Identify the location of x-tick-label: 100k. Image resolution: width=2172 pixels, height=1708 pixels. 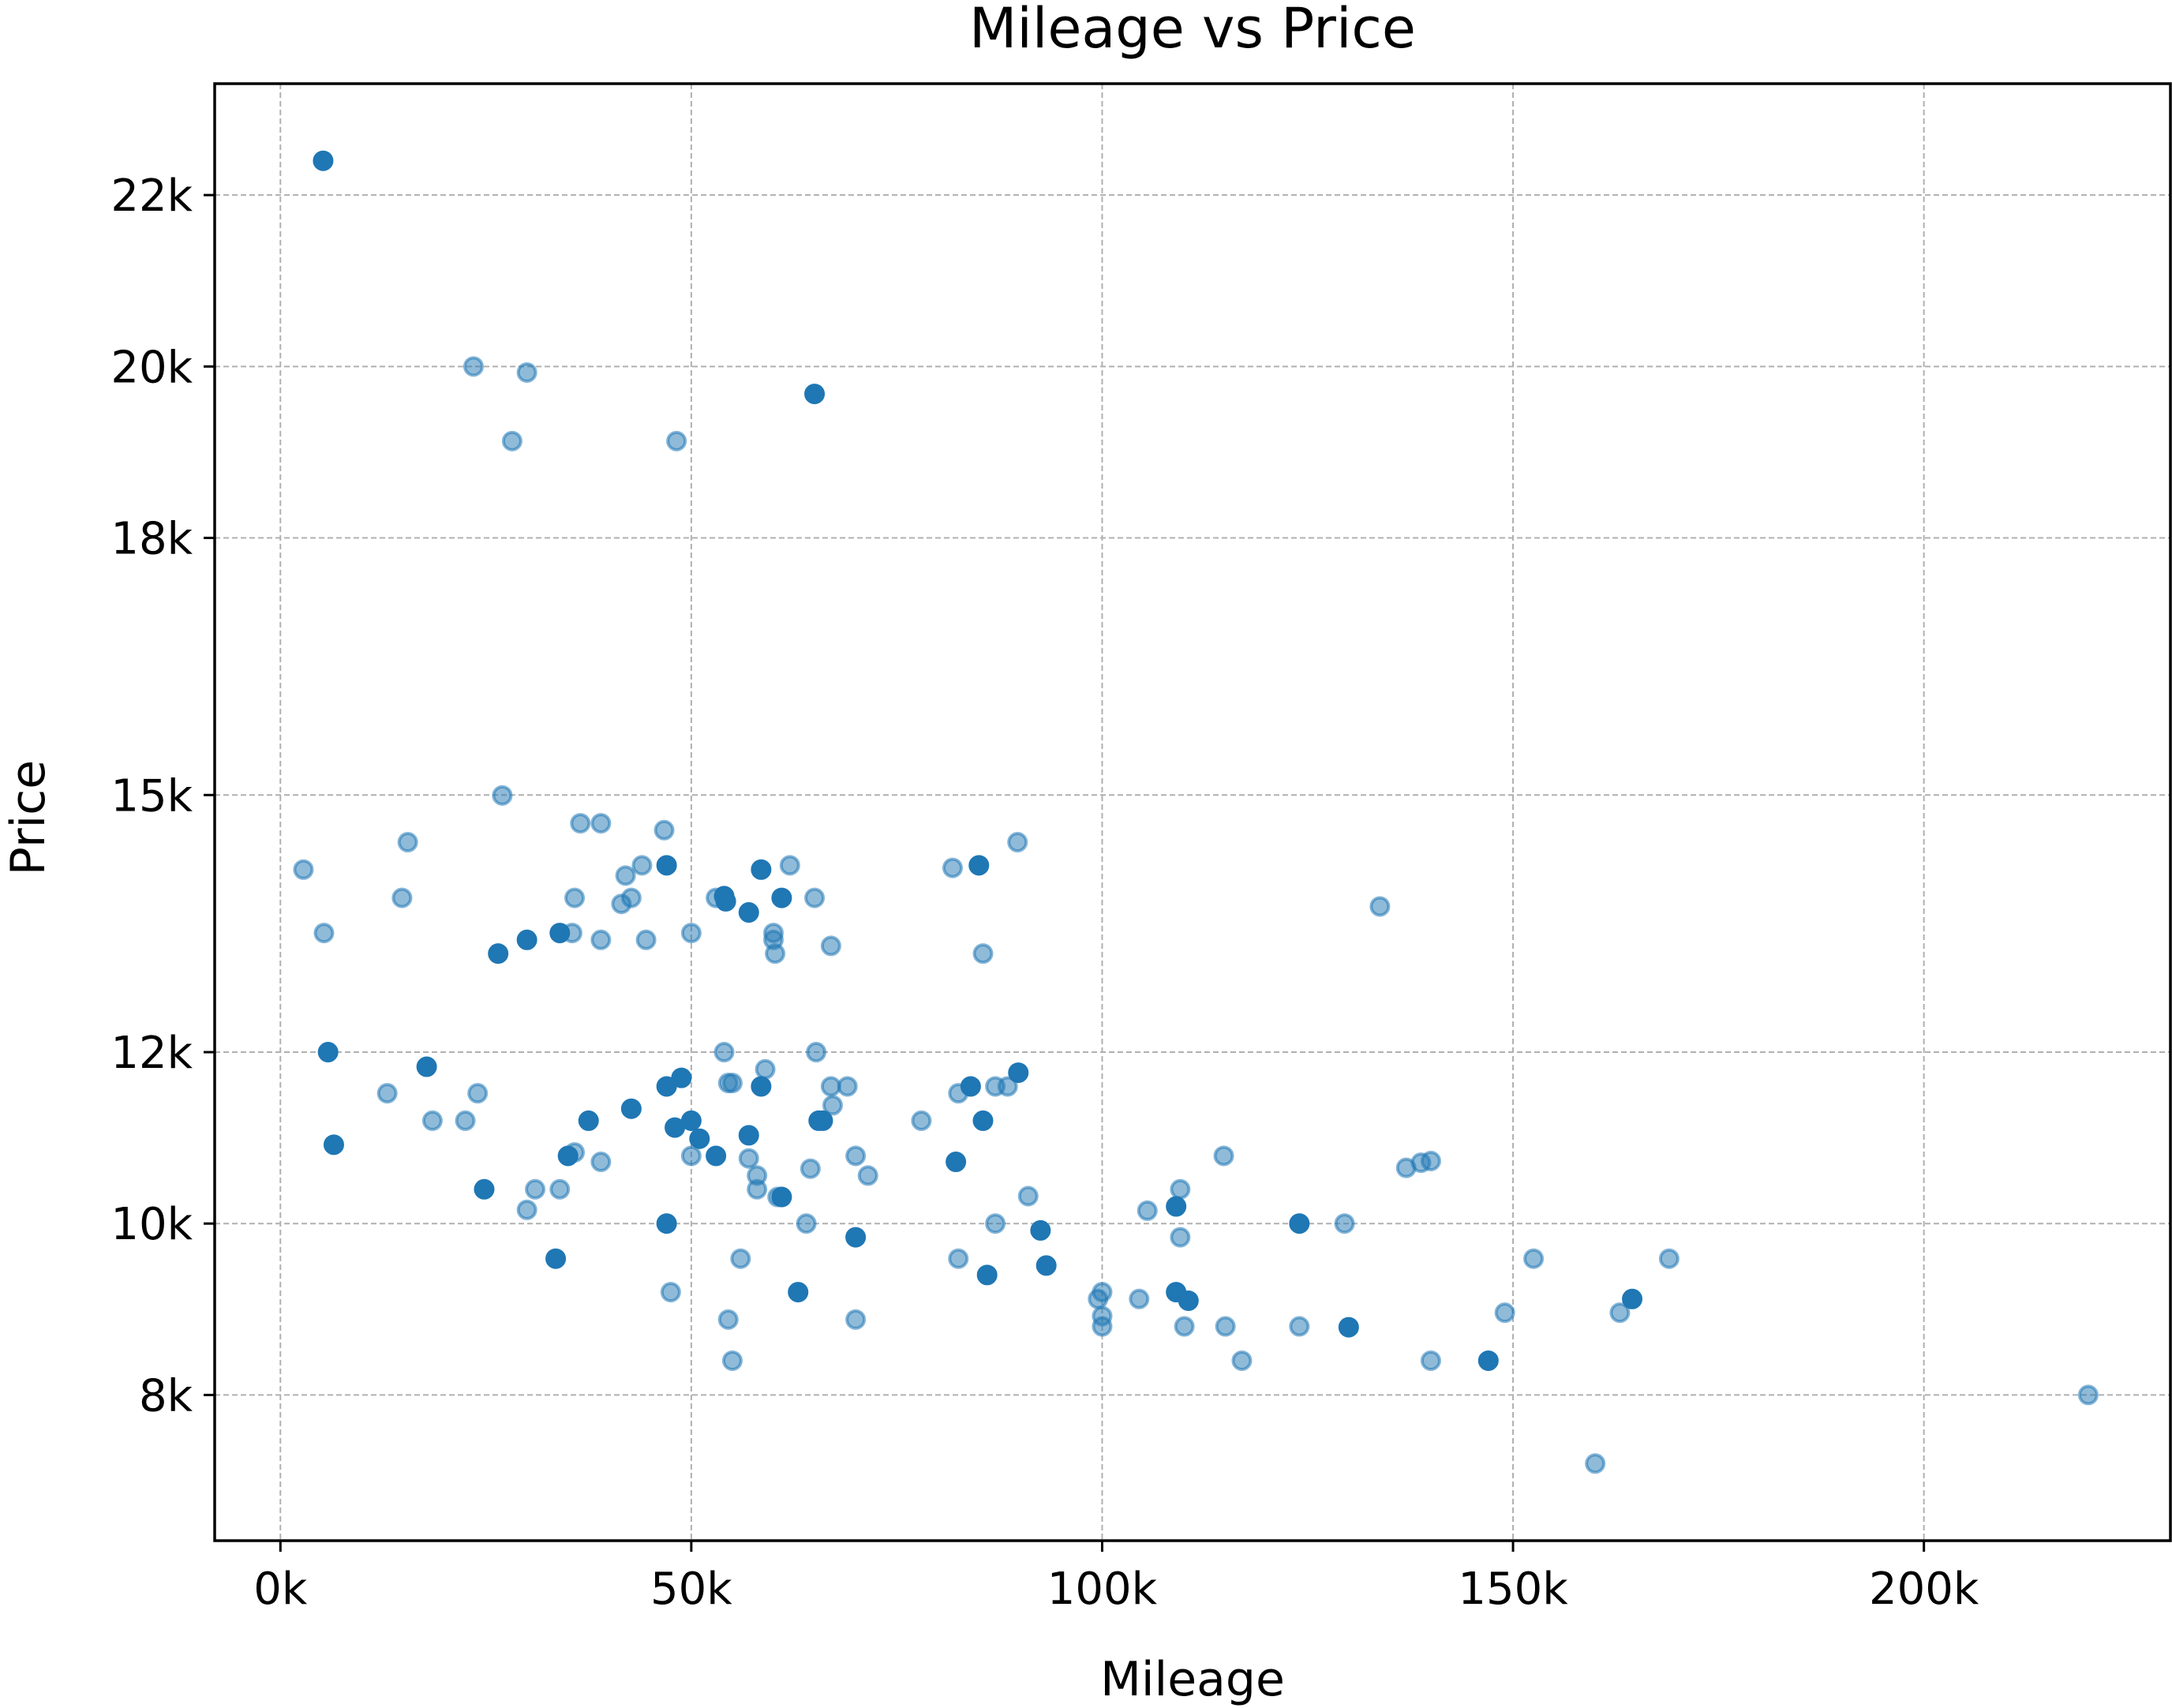
(1102, 1590).